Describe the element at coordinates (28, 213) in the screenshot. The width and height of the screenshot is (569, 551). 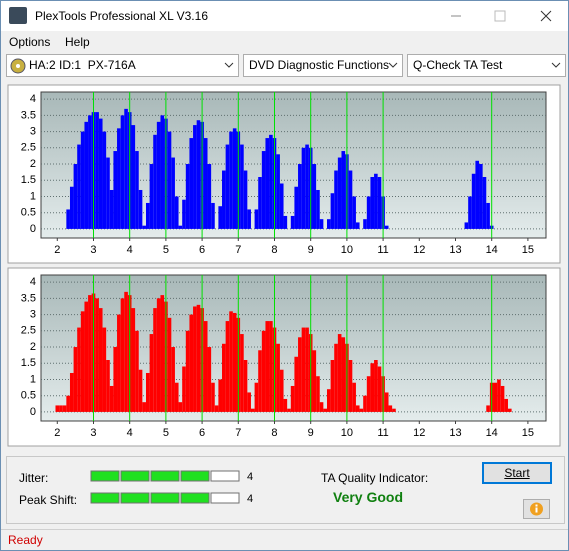
I see `y-tick-label: 0.5` at that location.